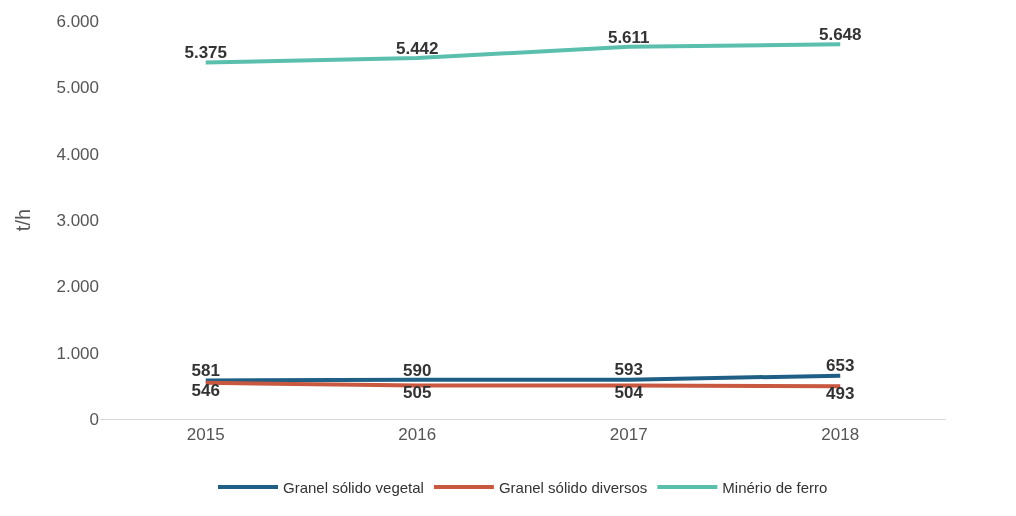 The image size is (1016, 516). Describe the element at coordinates (22, 220) in the screenshot. I see `y-axis-title: t/h` at that location.